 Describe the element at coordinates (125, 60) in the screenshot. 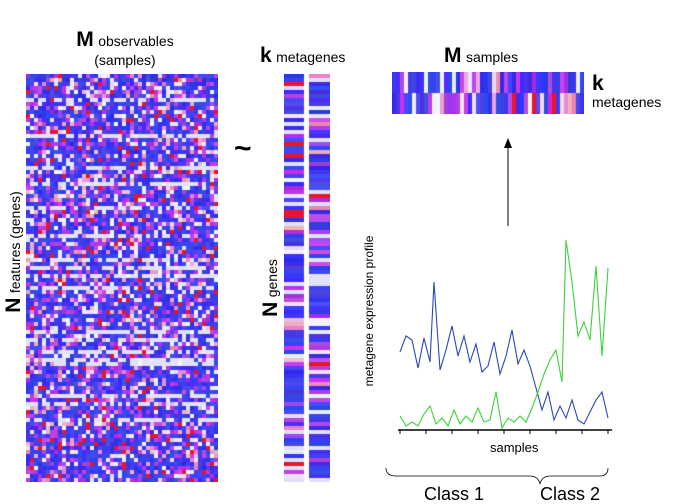

I see `left-matrix-title-sub: (samples)` at that location.